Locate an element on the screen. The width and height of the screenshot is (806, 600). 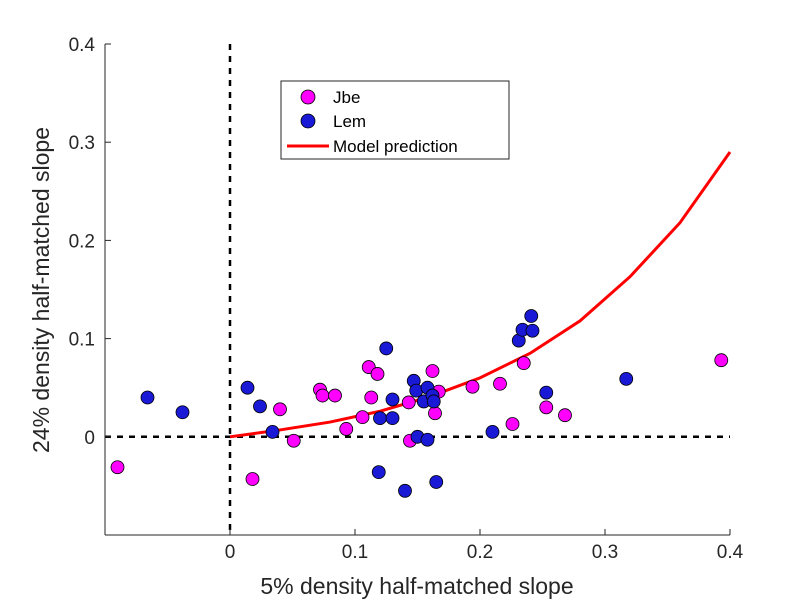
x-axis-ticks: 0 0.1 0.2 0.3 0.4 is located at coordinates (484, 546).